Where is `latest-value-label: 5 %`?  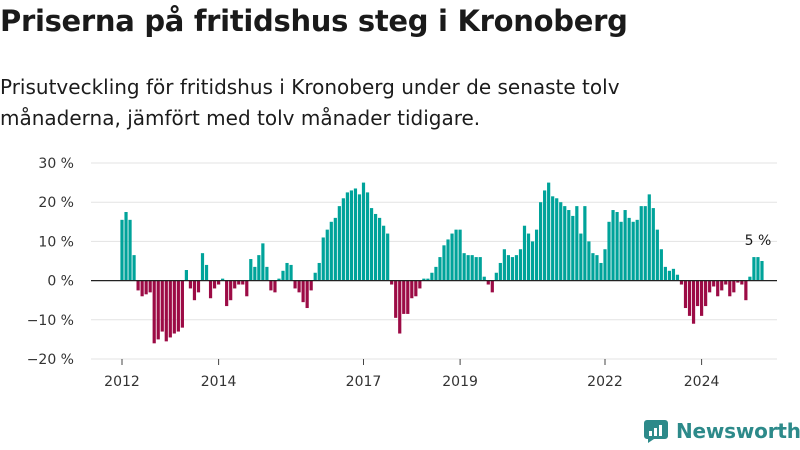
latest-value-label: 5 % is located at coordinates (758, 241).